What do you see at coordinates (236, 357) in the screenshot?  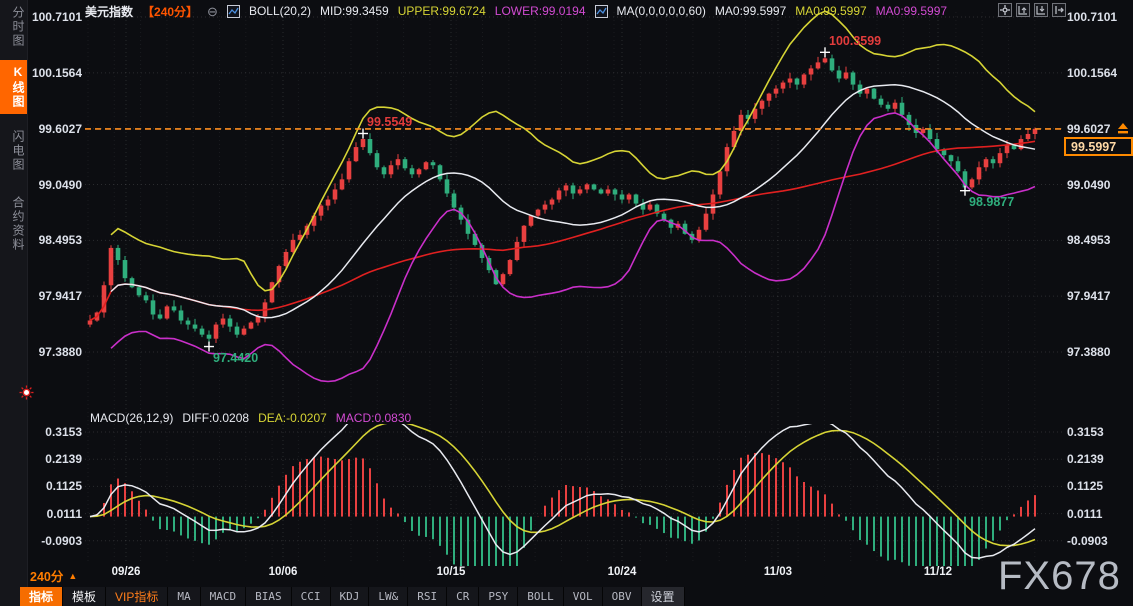 I see `extreme-label: 97.4420` at bounding box center [236, 357].